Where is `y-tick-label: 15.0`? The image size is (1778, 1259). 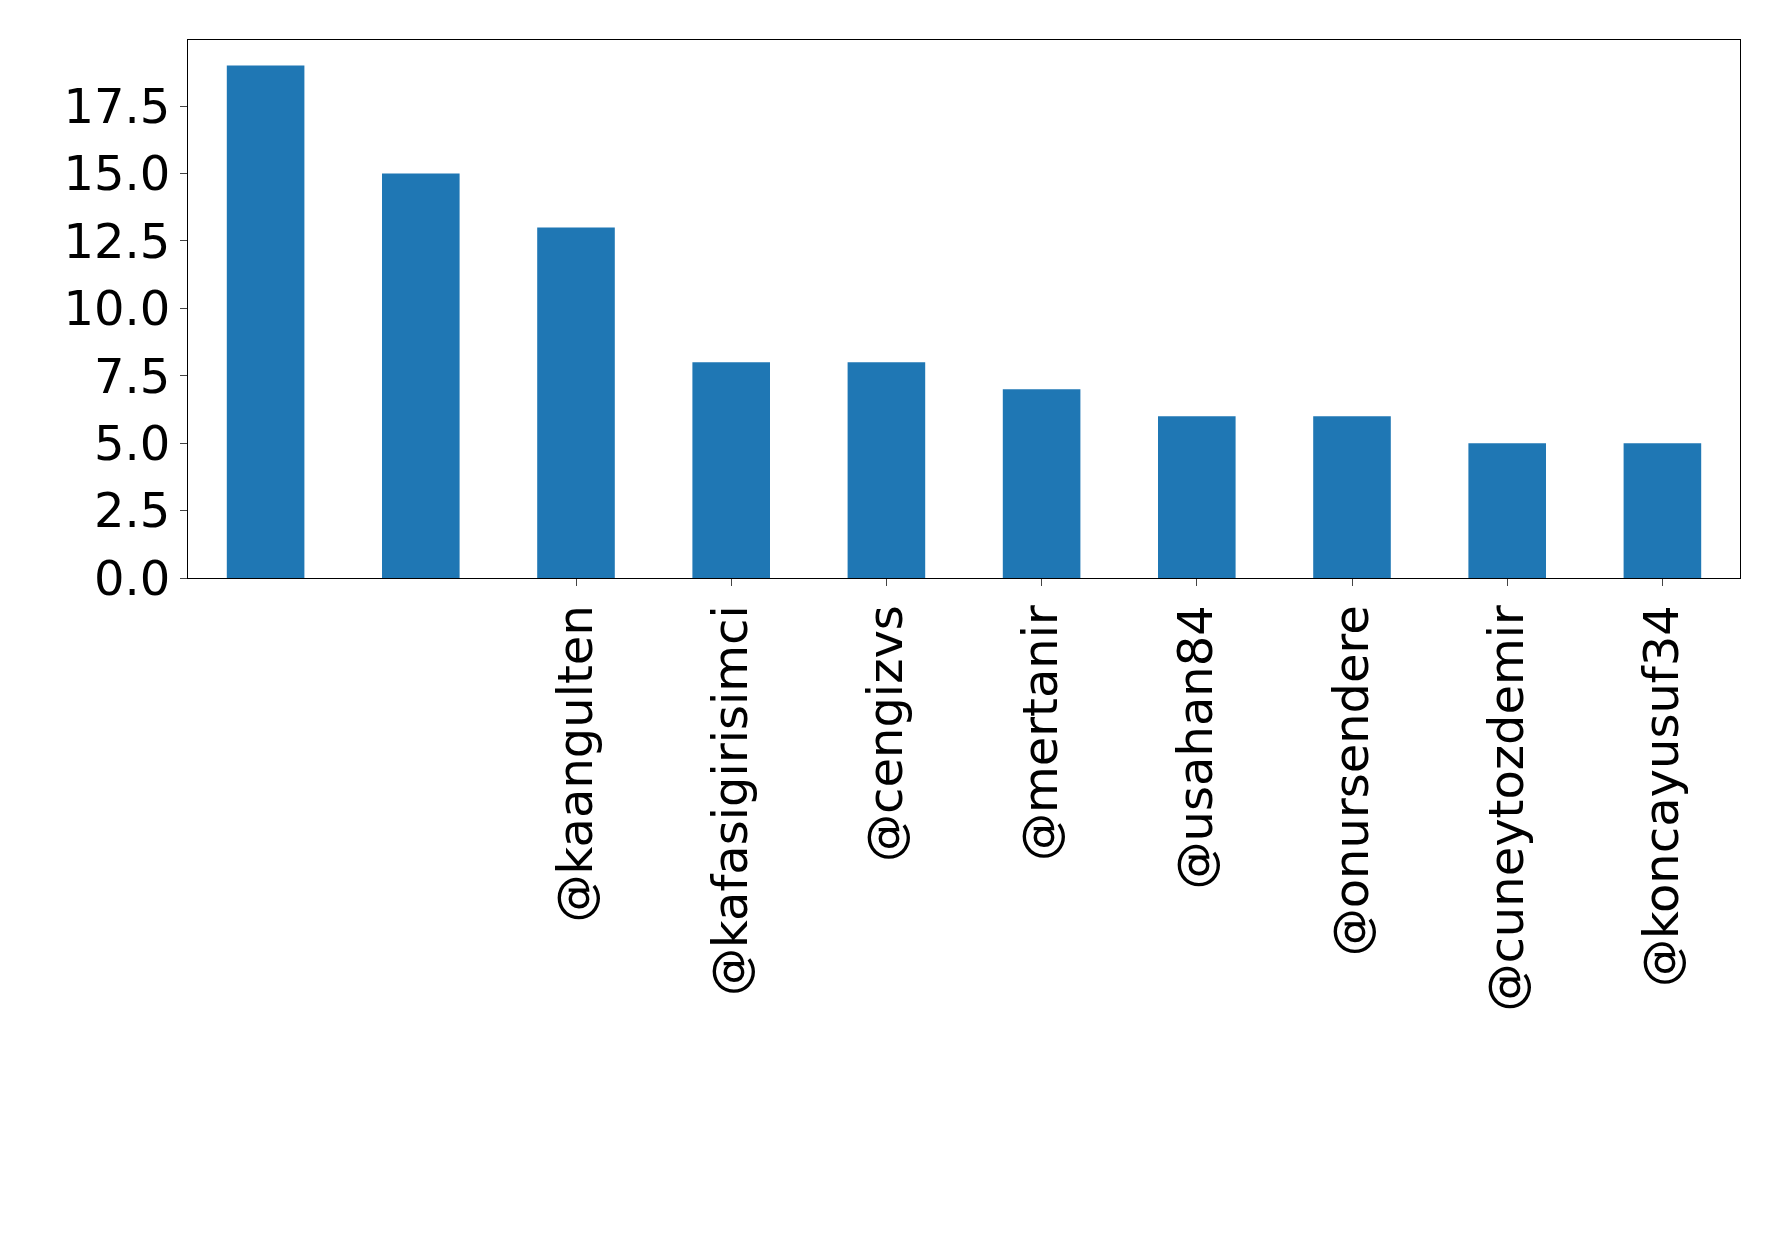
y-tick-label: 15.0 is located at coordinates (117, 173).